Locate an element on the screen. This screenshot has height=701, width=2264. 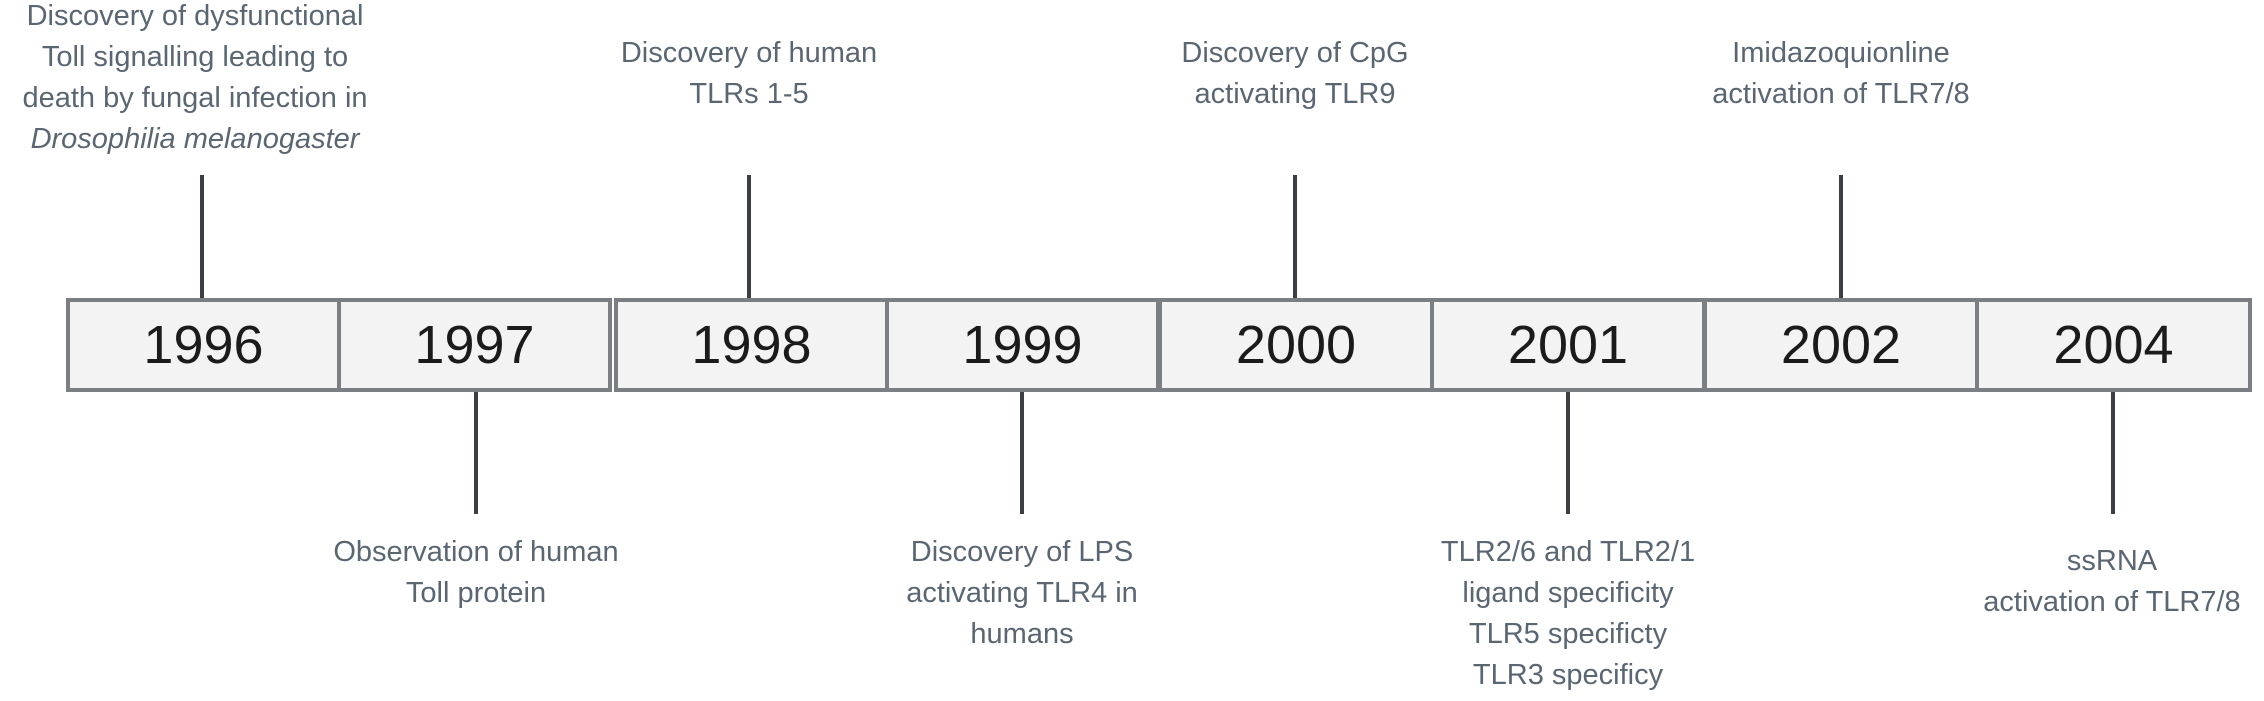
connector-2002 is located at coordinates (1841, 236).